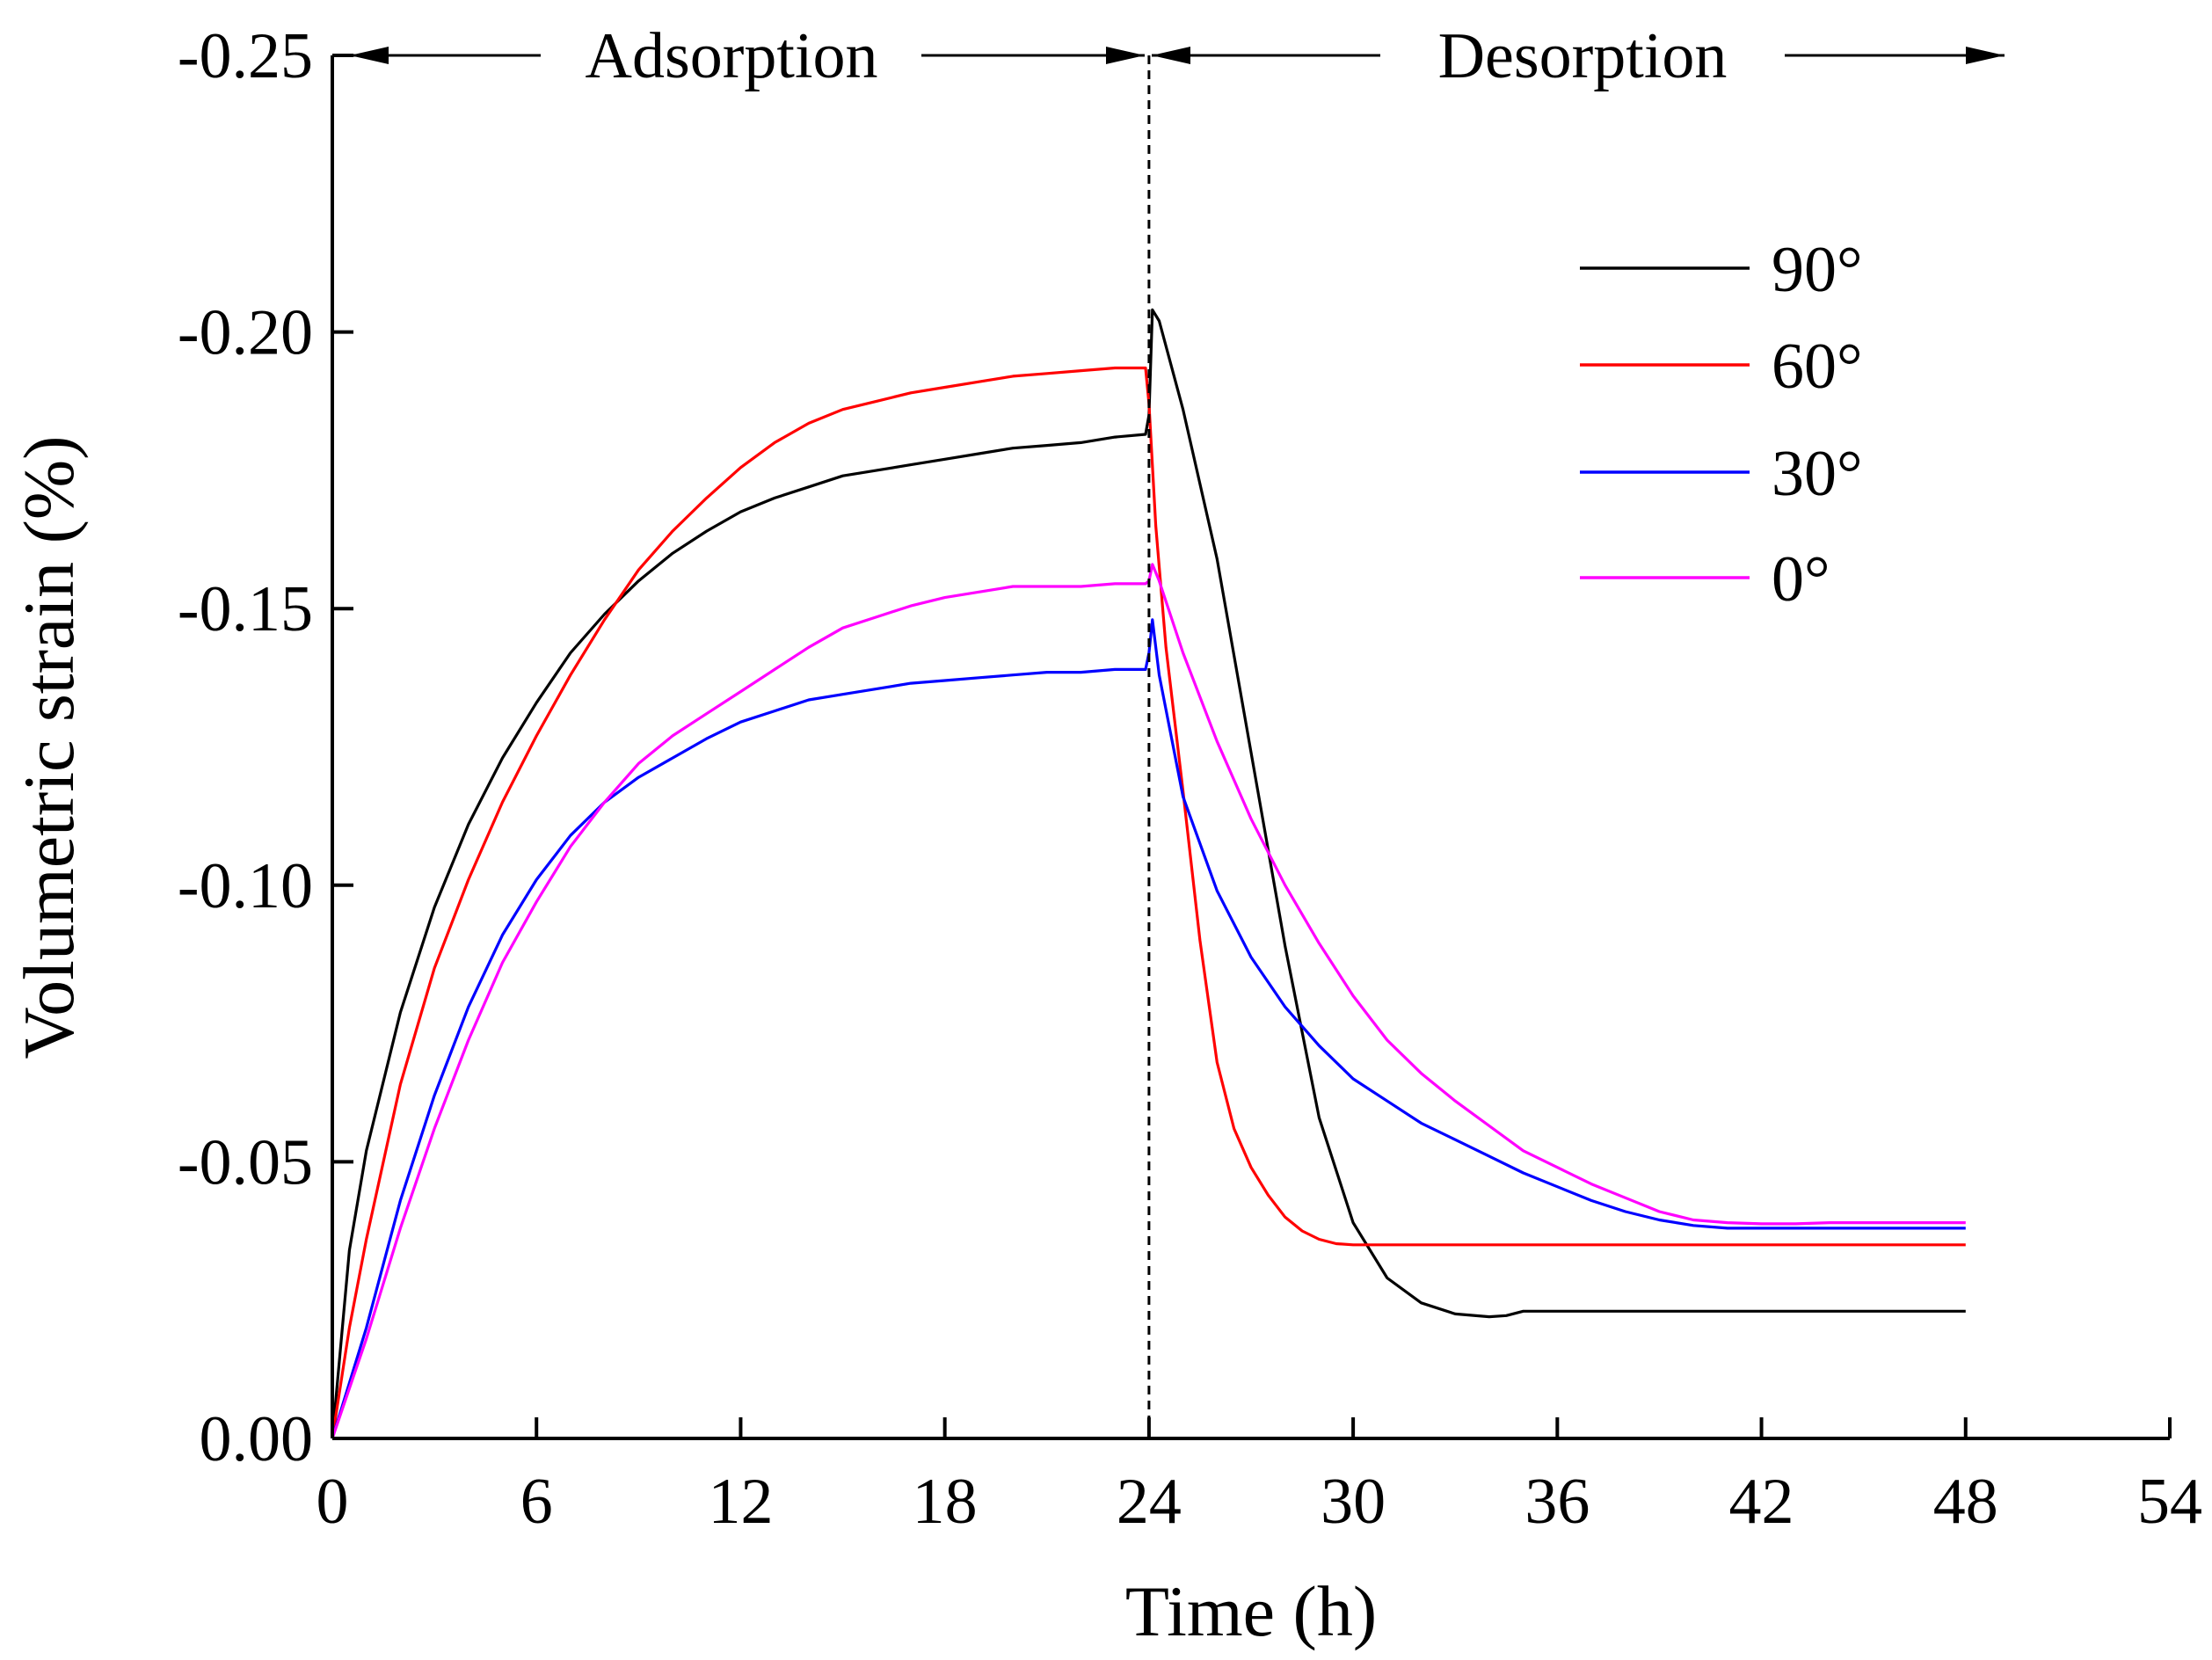  What do you see at coordinates (245, 886) in the screenshot?
I see `y-tick-label: -0.10` at bounding box center [245, 886].